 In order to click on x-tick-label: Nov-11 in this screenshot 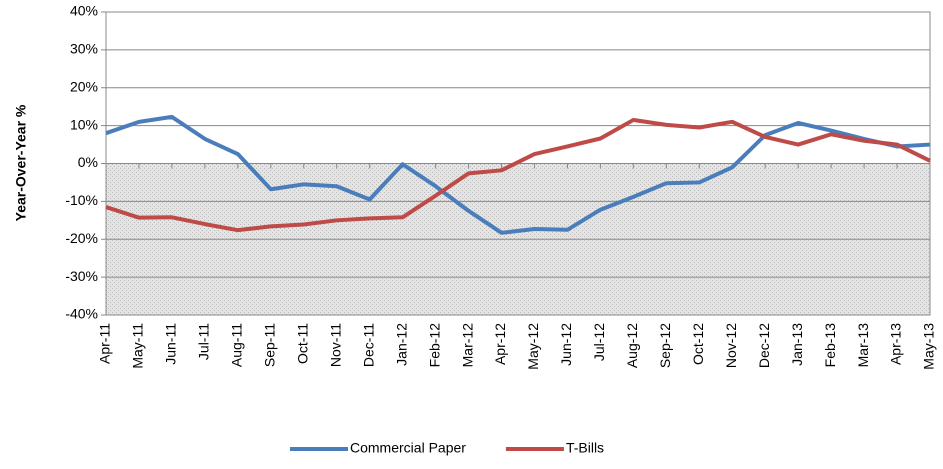, I will do `click(335, 345)`.